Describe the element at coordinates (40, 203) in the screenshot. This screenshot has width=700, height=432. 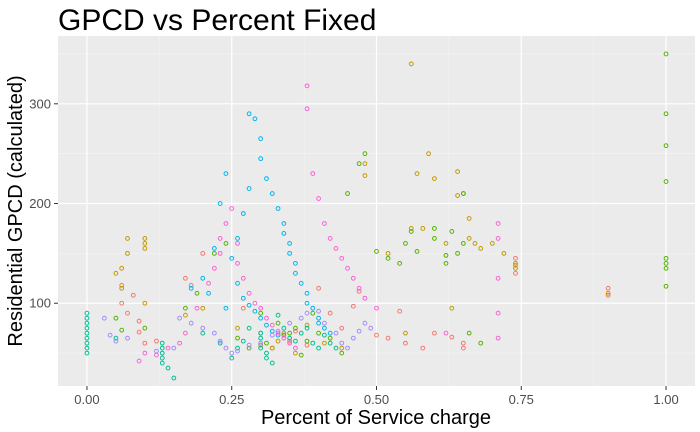
I see `y-tick-label: 200` at that location.